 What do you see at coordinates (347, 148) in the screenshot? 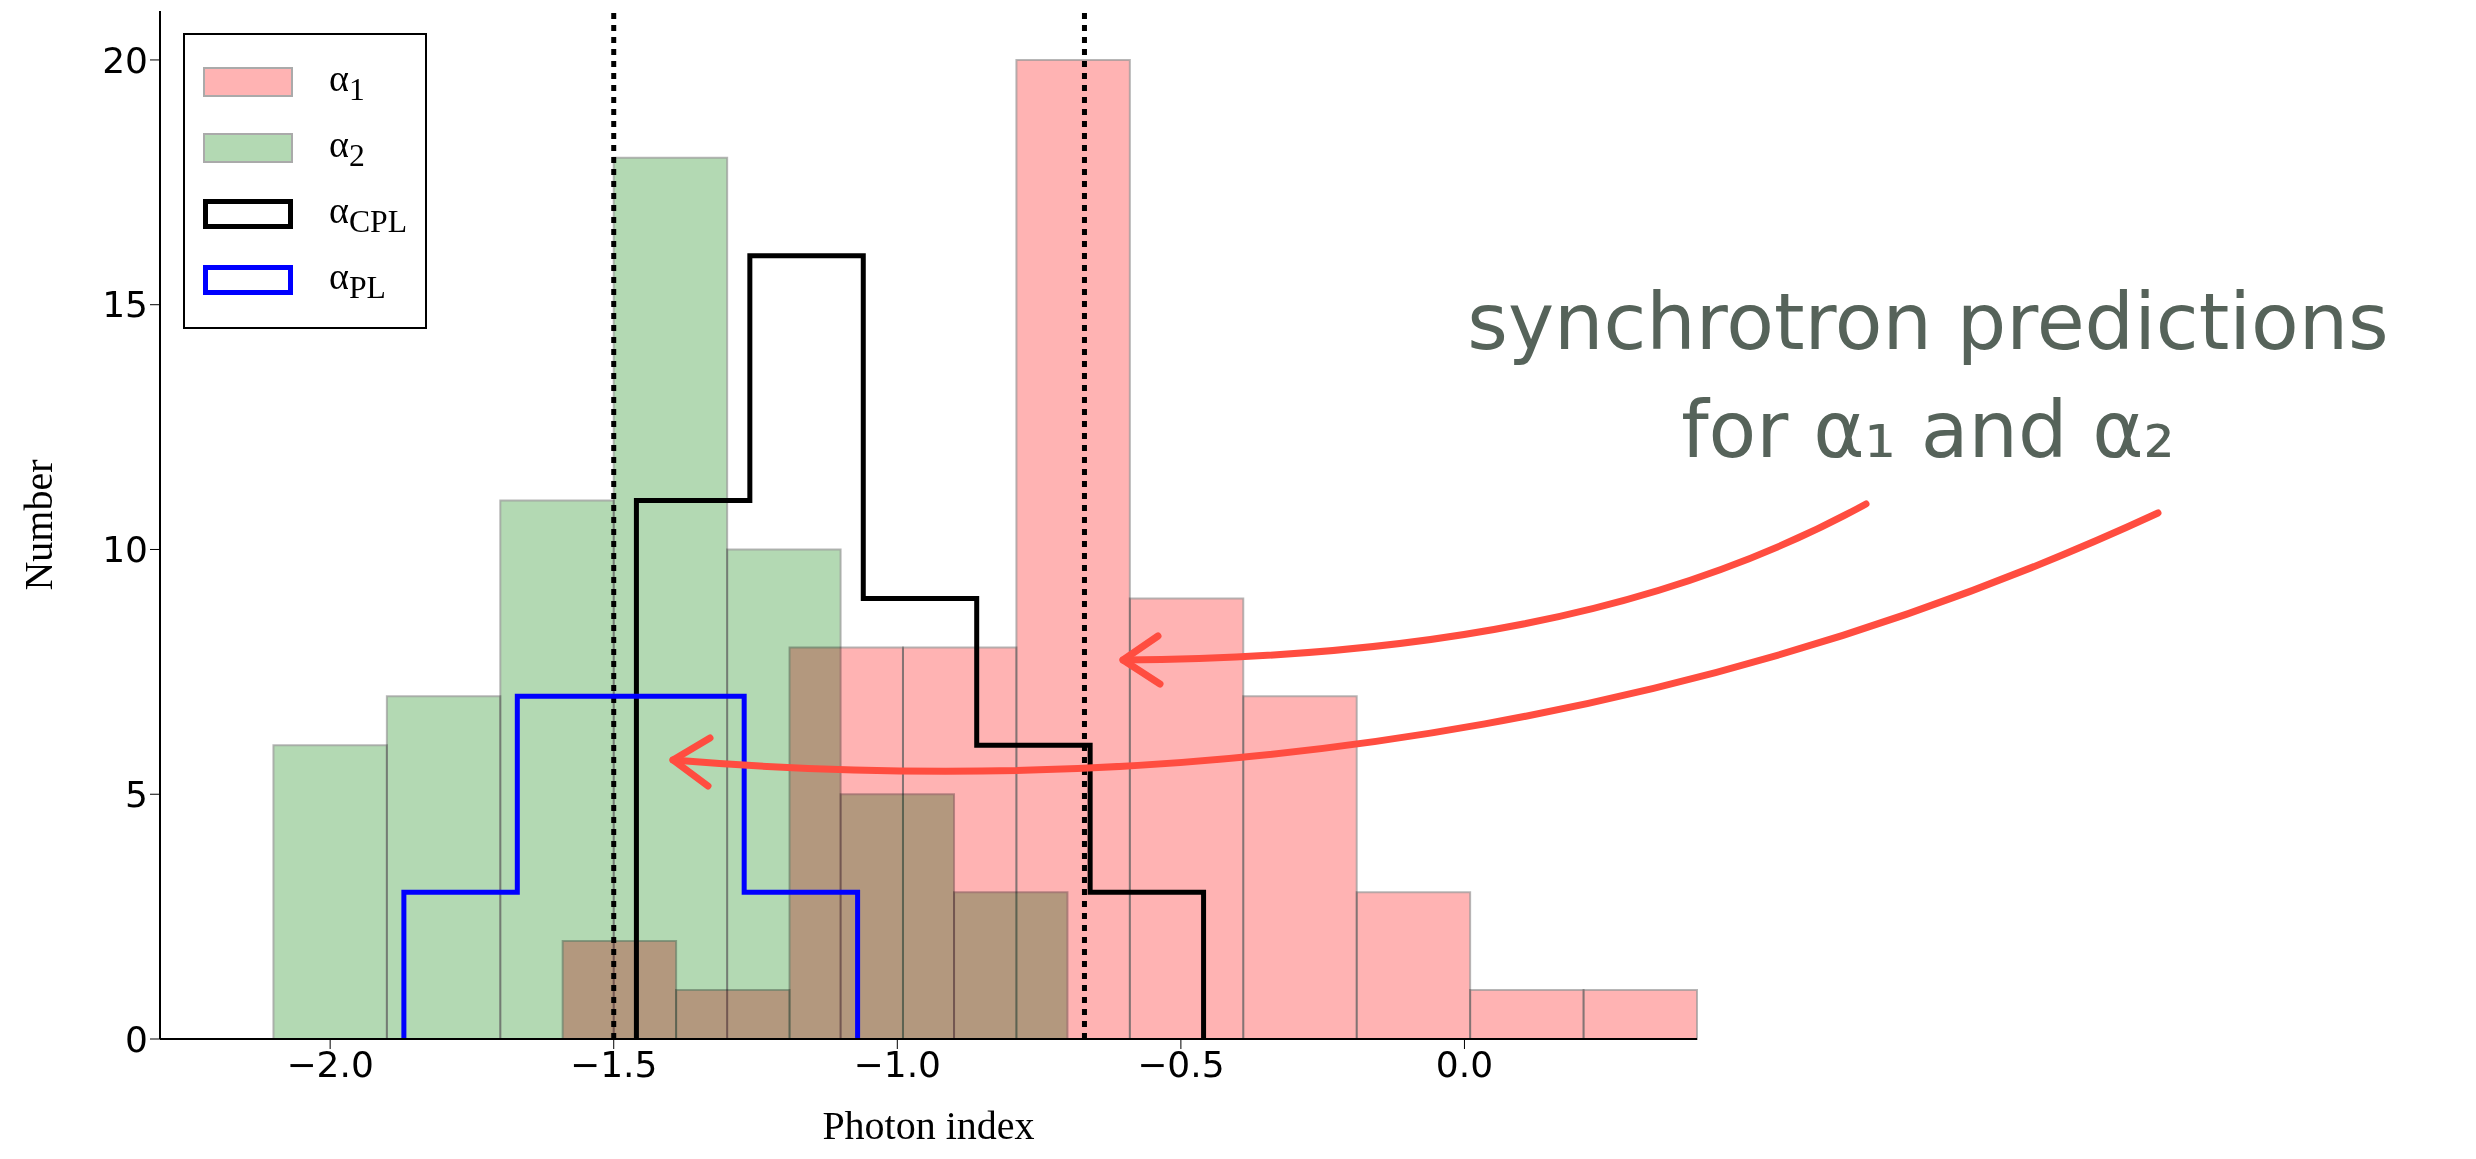
I see `legend-label: α$_{2}$` at bounding box center [347, 148].